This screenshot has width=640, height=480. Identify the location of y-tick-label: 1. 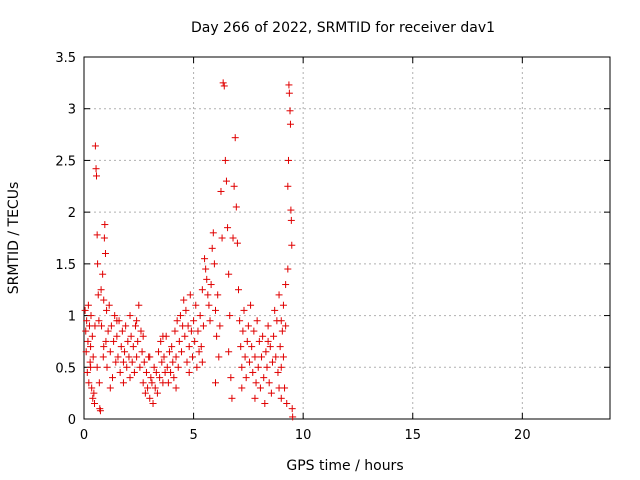
(72, 317).